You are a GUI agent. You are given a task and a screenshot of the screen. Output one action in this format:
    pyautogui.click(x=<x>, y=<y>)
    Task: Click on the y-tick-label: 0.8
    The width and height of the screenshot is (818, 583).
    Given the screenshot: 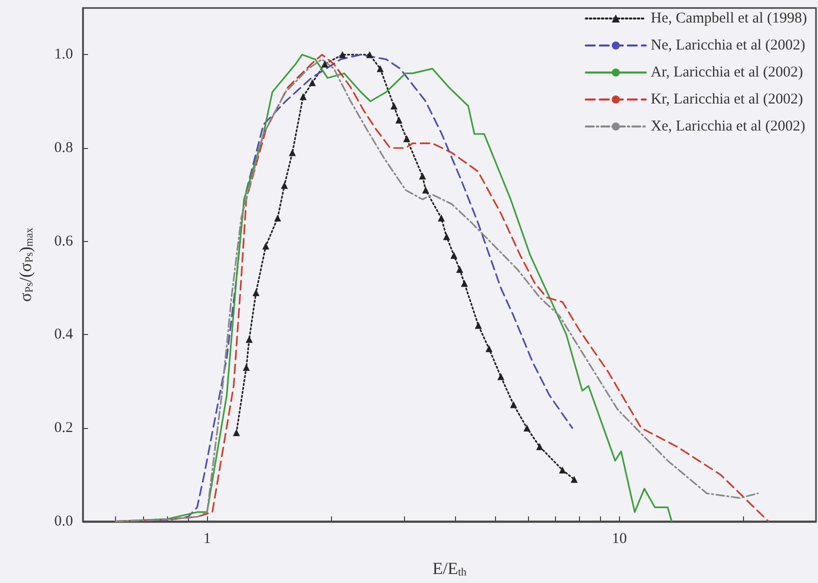 What is the action you would take?
    pyautogui.click(x=63, y=148)
    